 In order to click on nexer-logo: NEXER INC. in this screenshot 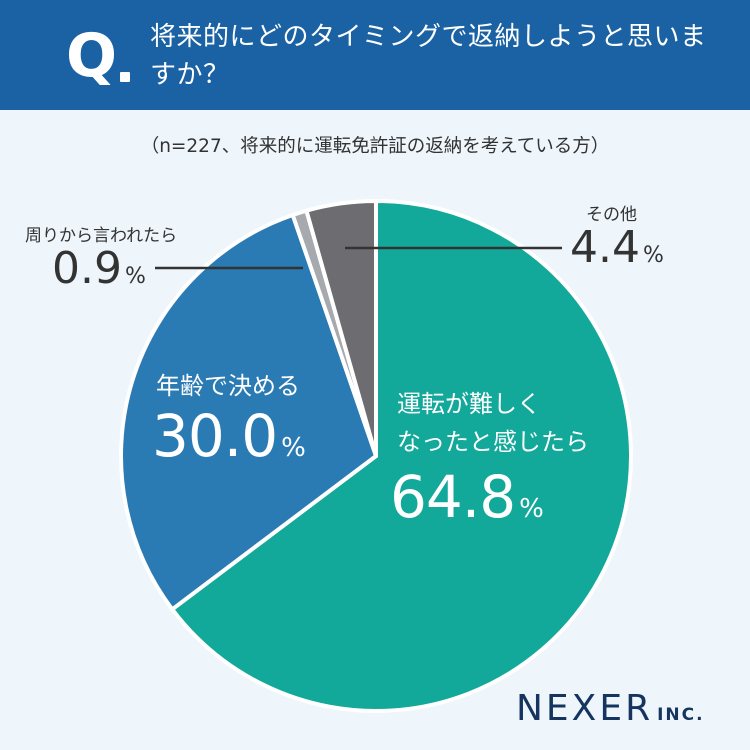, I will do `click(610, 708)`.